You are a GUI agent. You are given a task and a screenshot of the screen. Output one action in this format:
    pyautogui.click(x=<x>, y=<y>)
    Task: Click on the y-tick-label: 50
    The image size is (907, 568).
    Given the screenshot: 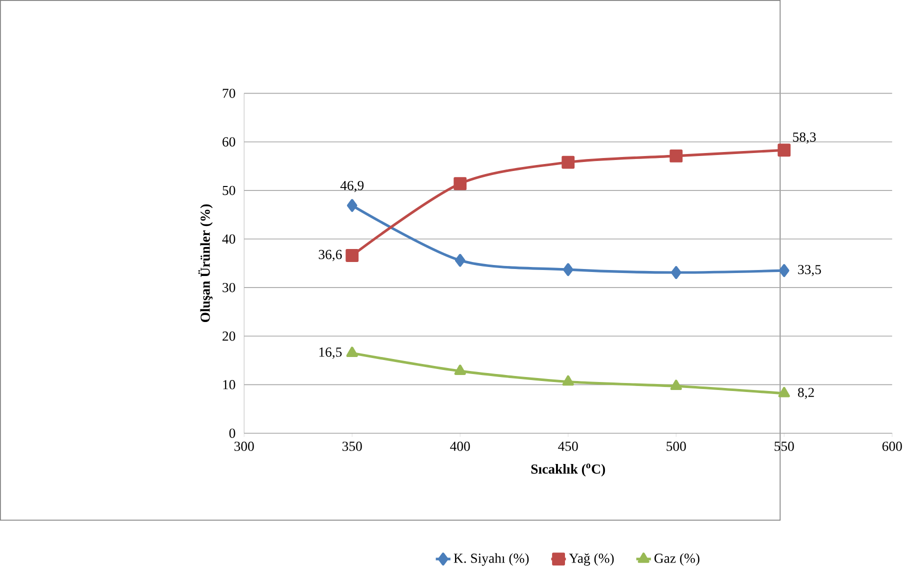 What is the action you would take?
    pyautogui.click(x=229, y=190)
    